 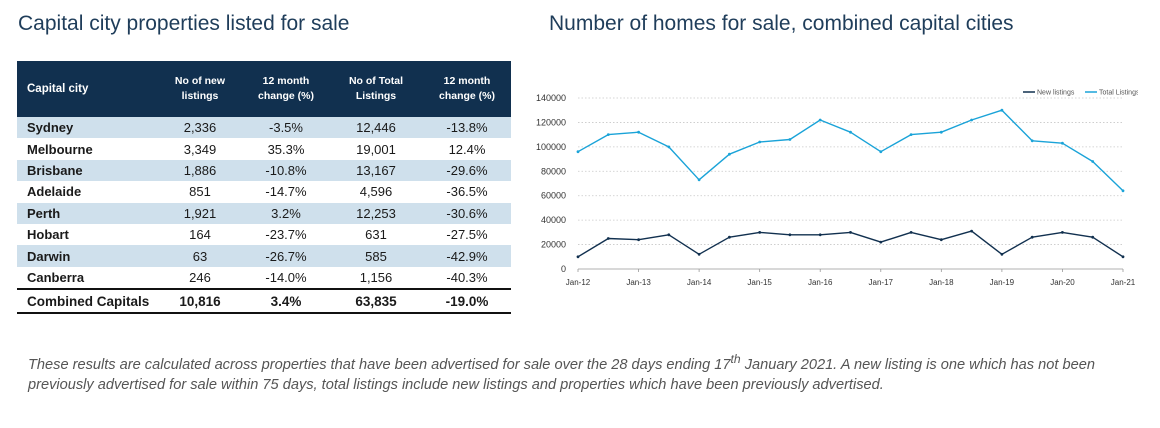 I want to click on value-cell: 12.4%, so click(x=467, y=149).